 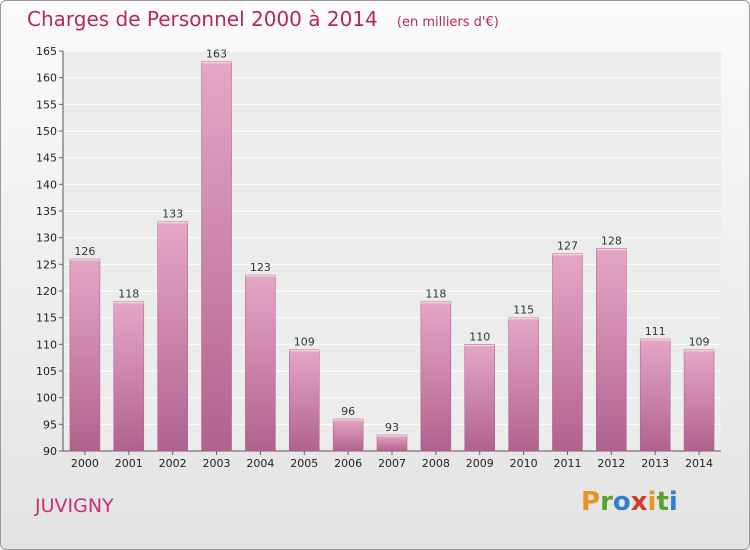 What do you see at coordinates (655, 331) in the screenshot?
I see `value-label: 111` at bounding box center [655, 331].